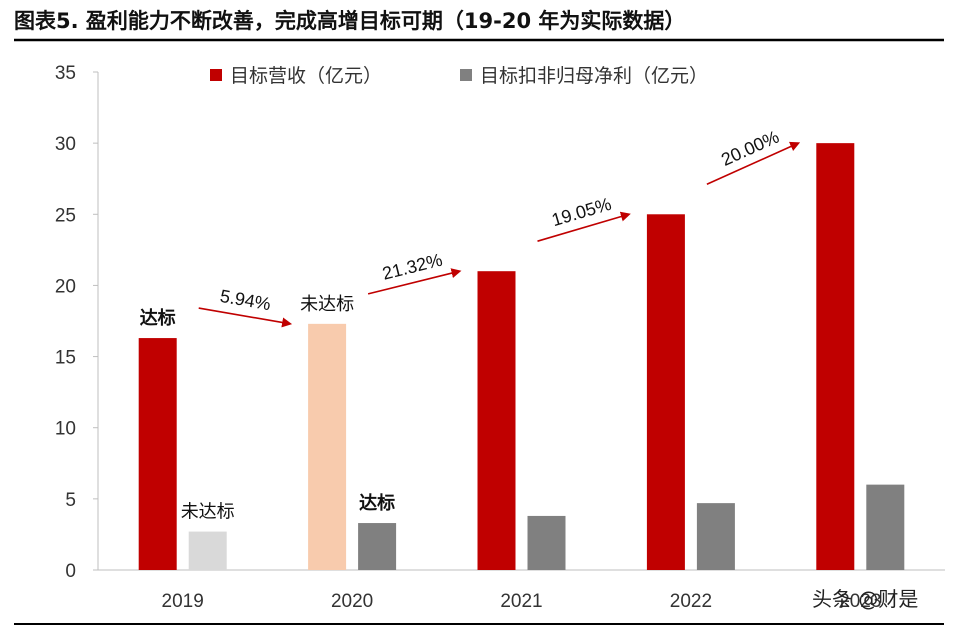  Describe the element at coordinates (750, 148) in the screenshot. I see `growth-label: 20.00%` at that location.